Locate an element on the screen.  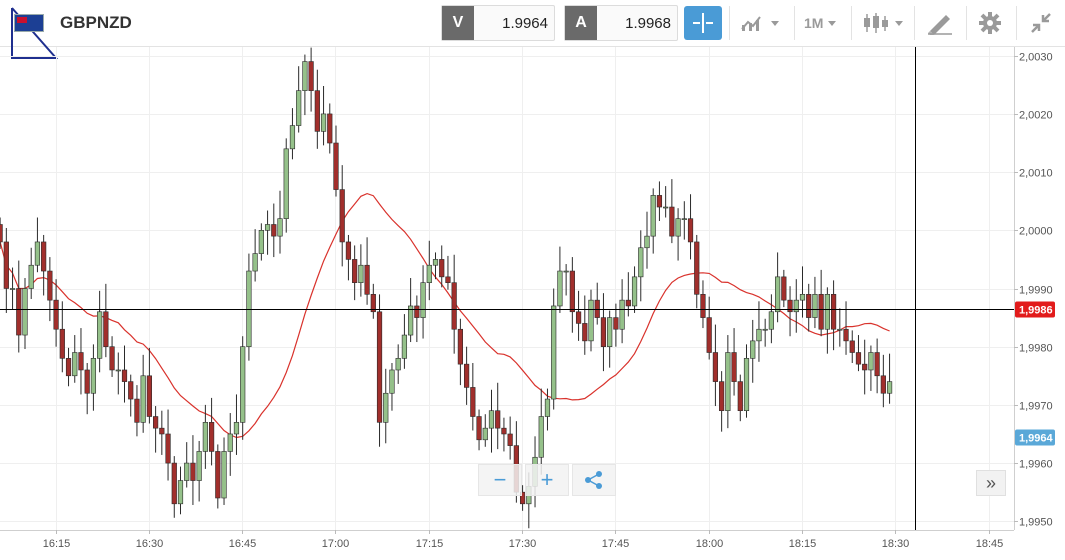
collapse-button is located at coordinates (1041, 23).